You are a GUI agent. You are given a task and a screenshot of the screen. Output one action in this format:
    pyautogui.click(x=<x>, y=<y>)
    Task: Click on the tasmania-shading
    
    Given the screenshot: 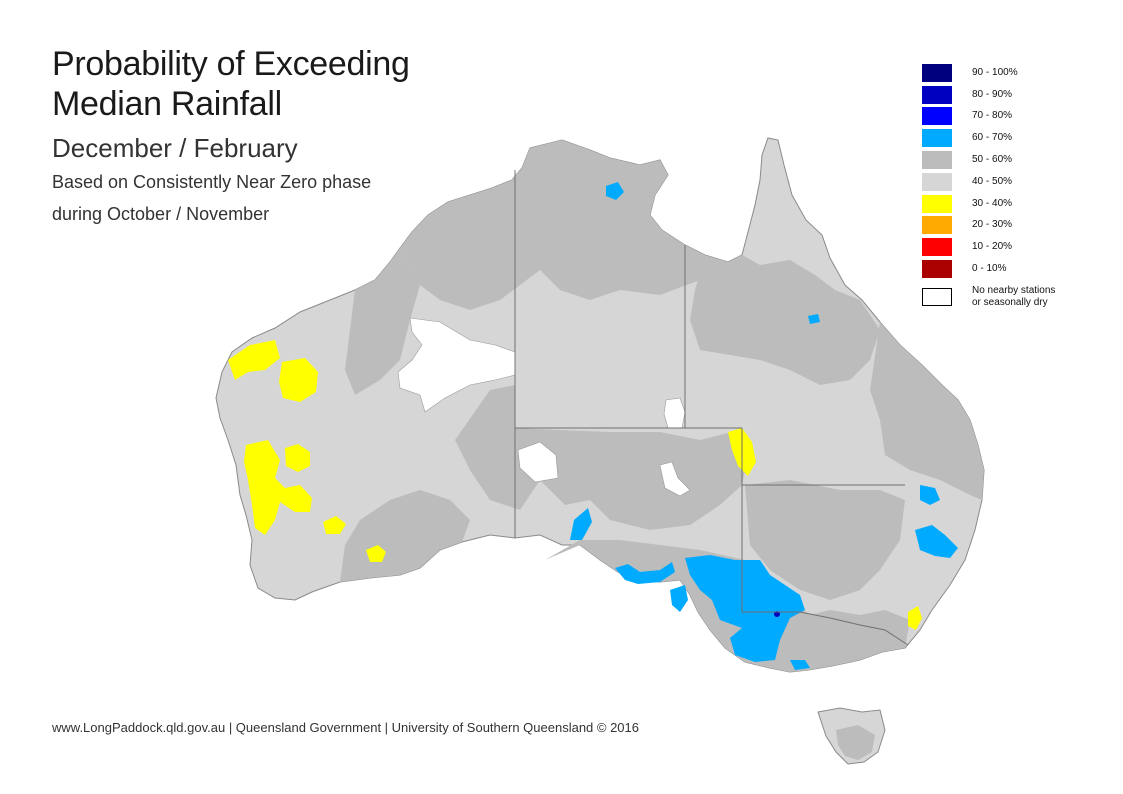 What is the action you would take?
    pyautogui.click(x=855, y=742)
    